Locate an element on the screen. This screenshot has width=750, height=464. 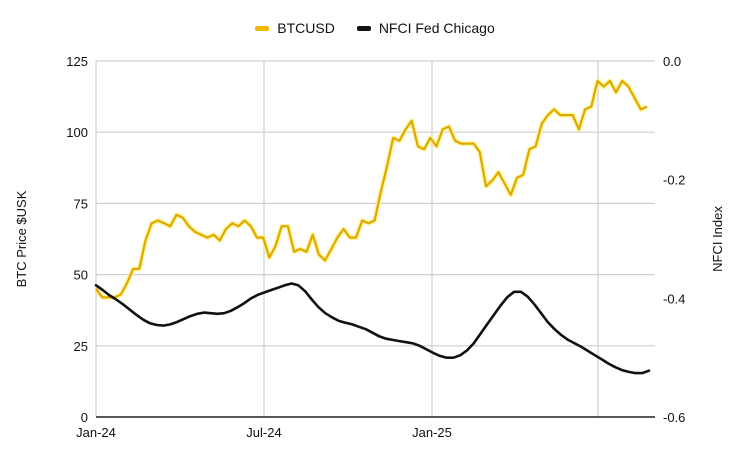
legend-label-btcusd: BTCUSD is located at coordinates (306, 28).